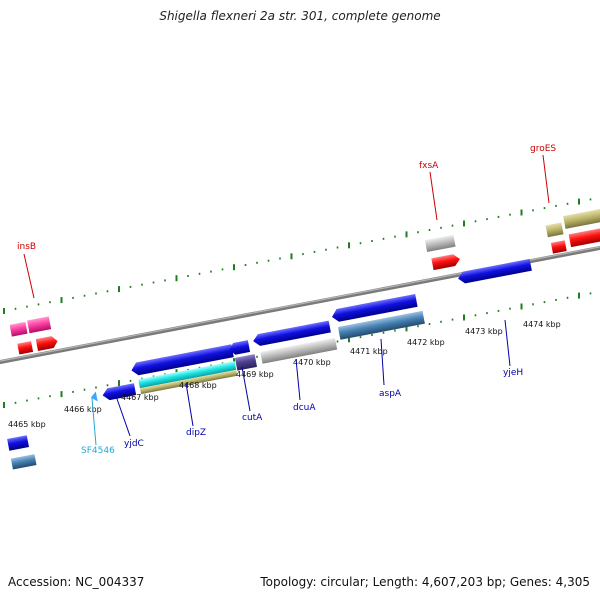 This screenshot has width=600, height=600. What do you see at coordinates (27, 424) in the screenshot?
I see `scale-label: 4465 kbp` at bounding box center [27, 424].